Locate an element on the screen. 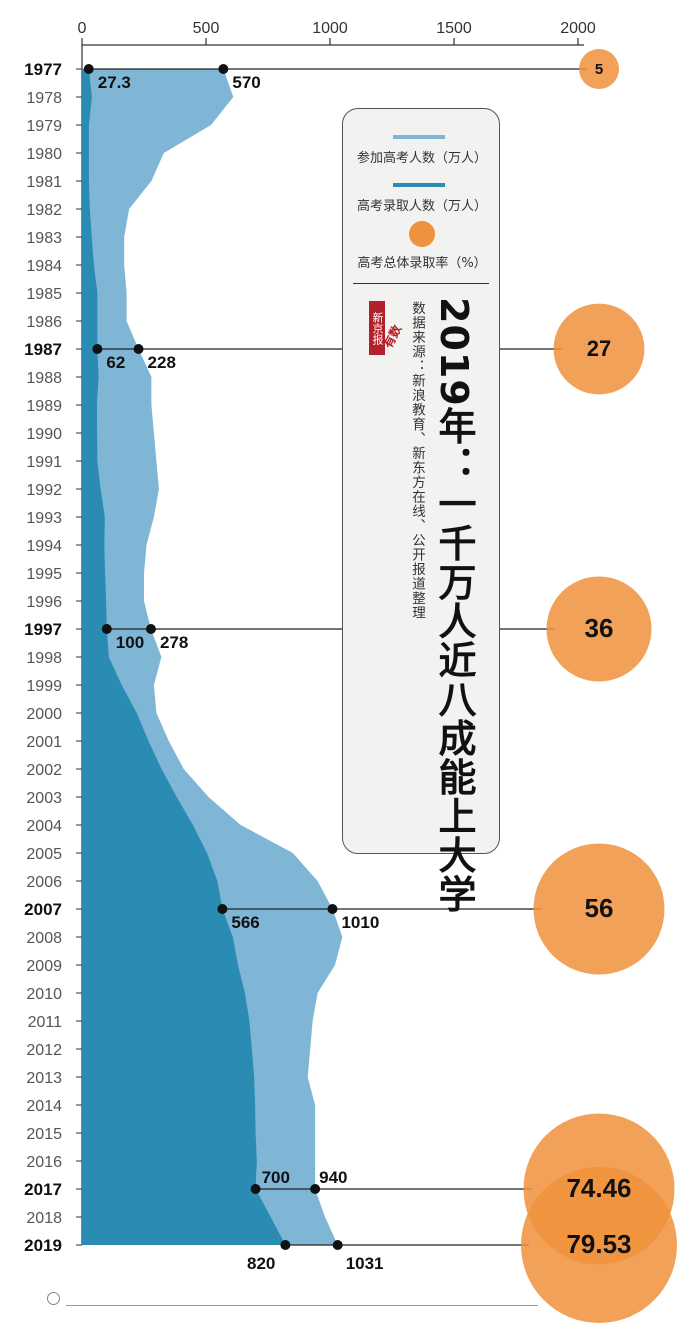 The image size is (700, 1334). year-label: 1995 is located at coordinates (44, 574).